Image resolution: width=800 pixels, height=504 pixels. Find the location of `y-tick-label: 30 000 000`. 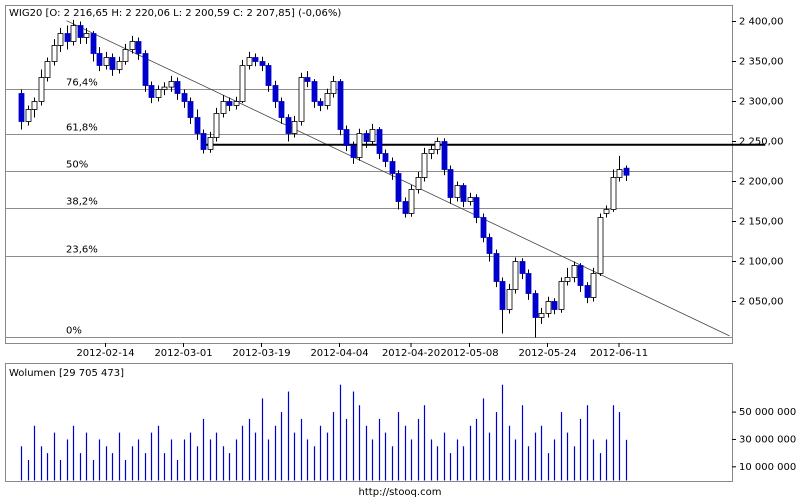

y-tick-label: 30 000 000 is located at coordinates (767, 439).